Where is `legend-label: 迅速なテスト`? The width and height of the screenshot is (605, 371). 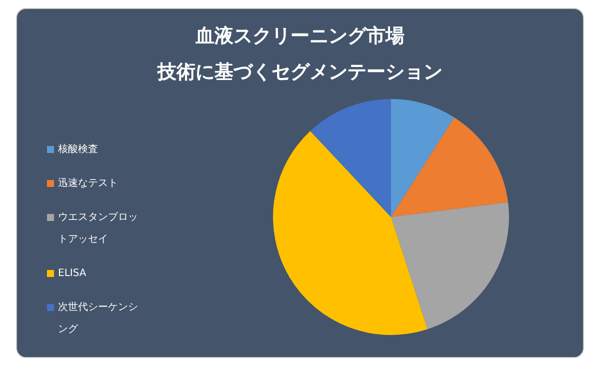 legend-label: 迅速なテスト is located at coordinates (88, 183).